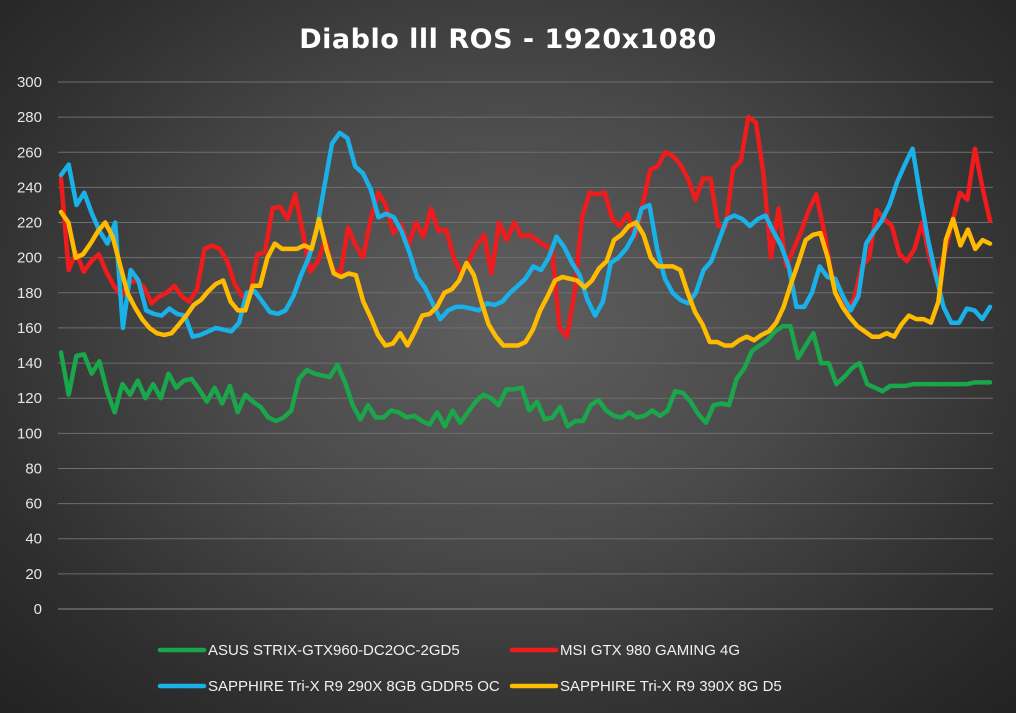  Describe the element at coordinates (29, 223) in the screenshot. I see `y-tick-label: 220` at that location.